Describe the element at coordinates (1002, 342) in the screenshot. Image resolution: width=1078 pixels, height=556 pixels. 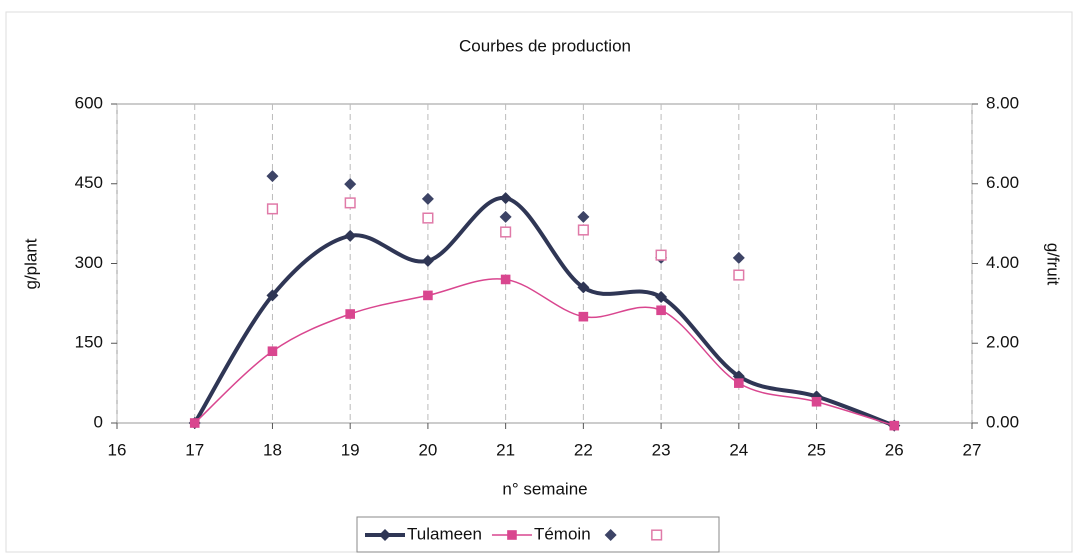
I see `y2-tick-label: 2.00` at that location.